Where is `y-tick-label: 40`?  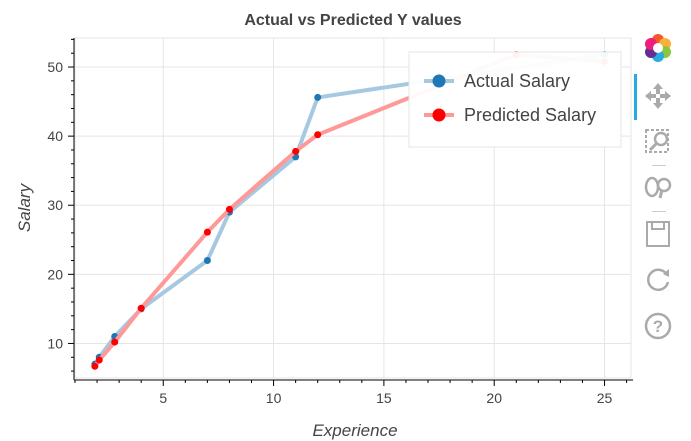 y-tick-label: 40 is located at coordinates (55, 136).